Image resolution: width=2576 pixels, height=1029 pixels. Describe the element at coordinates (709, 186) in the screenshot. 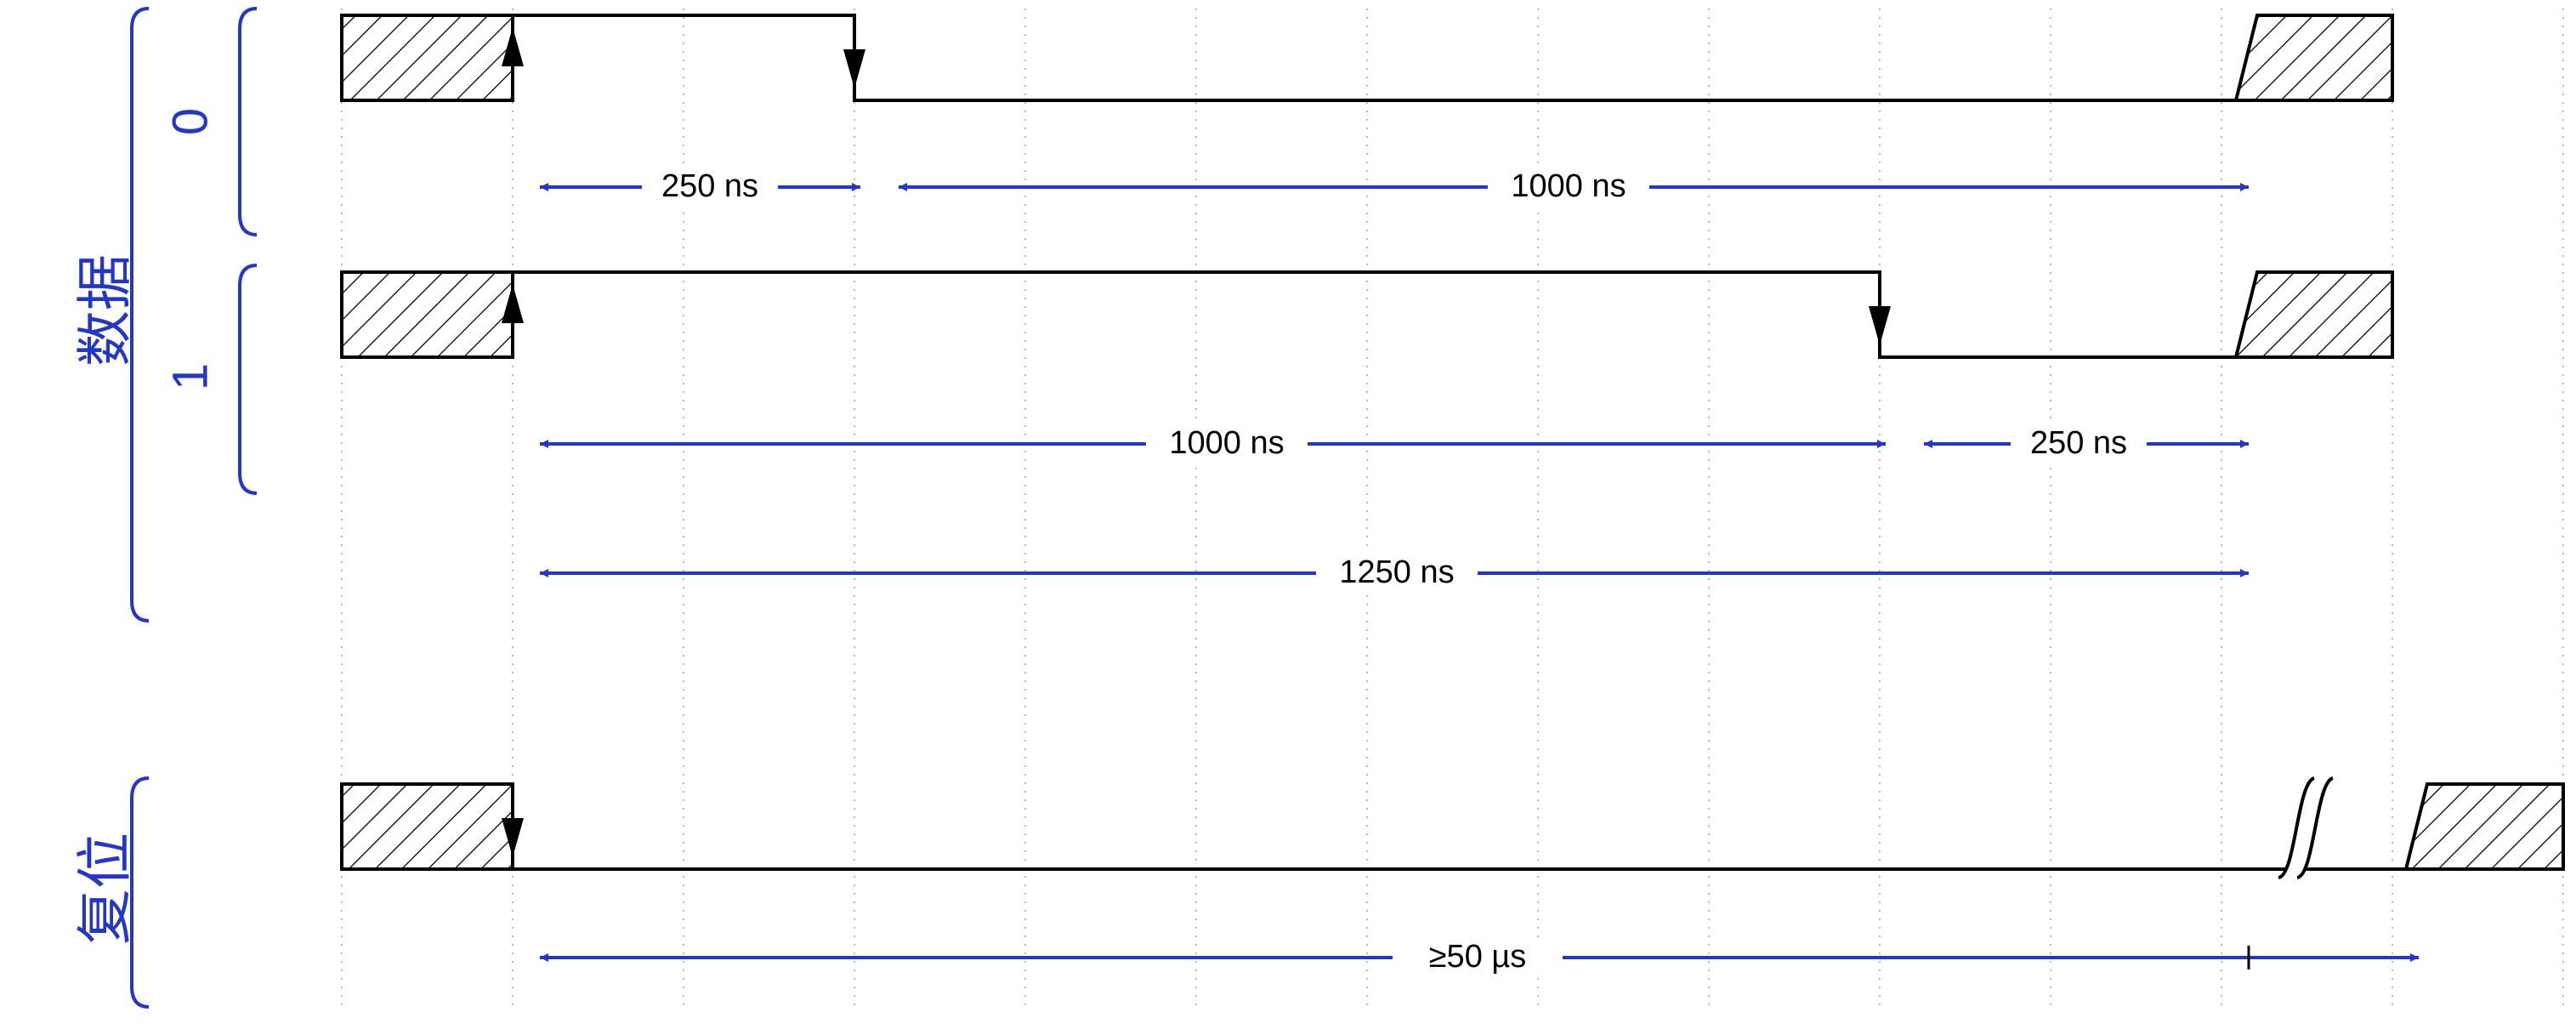

I see `bit0-high-time-label: 250 ns` at that location.